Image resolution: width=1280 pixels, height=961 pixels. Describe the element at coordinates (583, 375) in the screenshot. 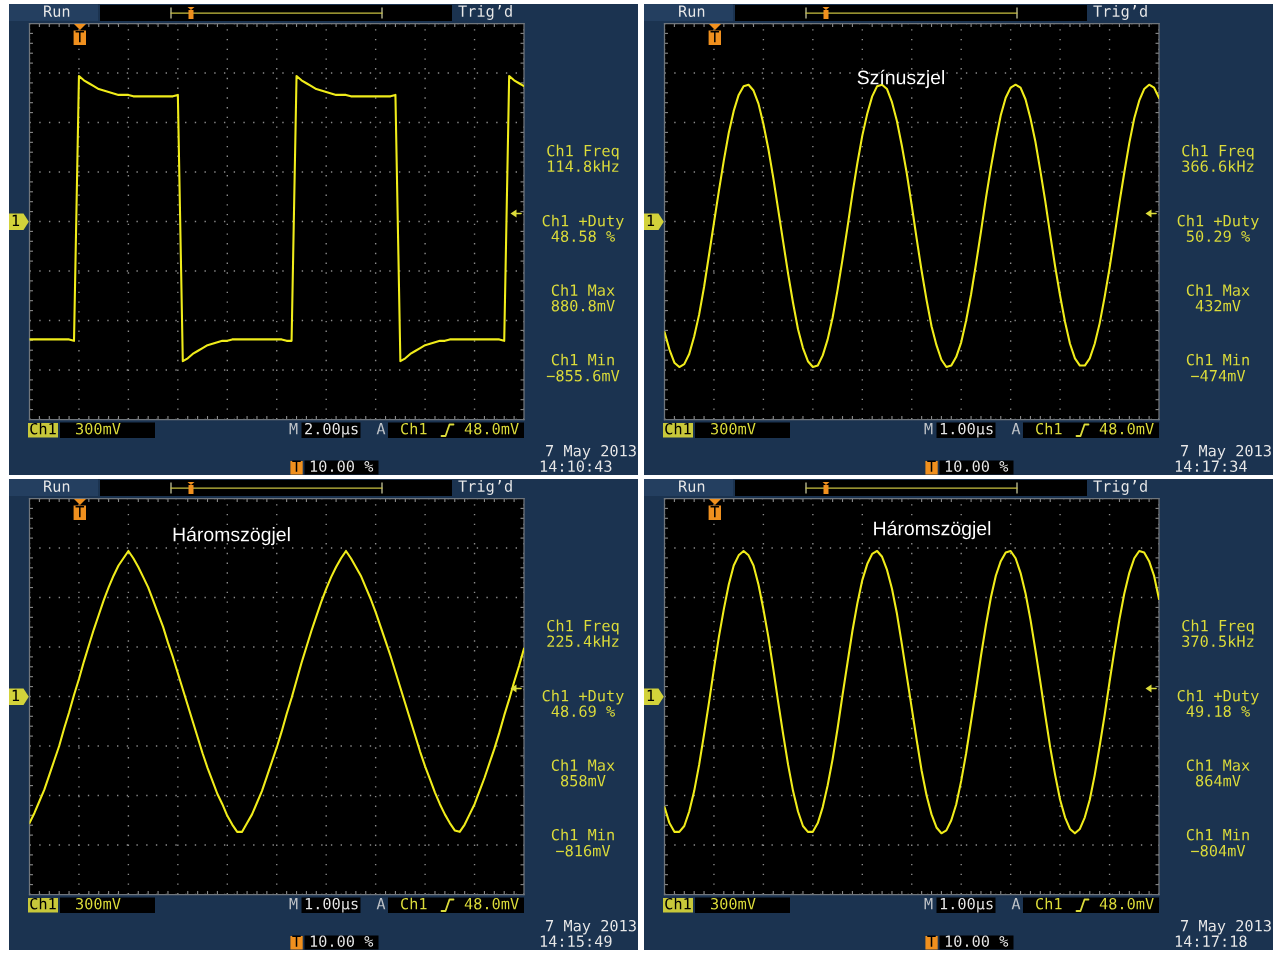

I see `text: −855.6mV` at that location.